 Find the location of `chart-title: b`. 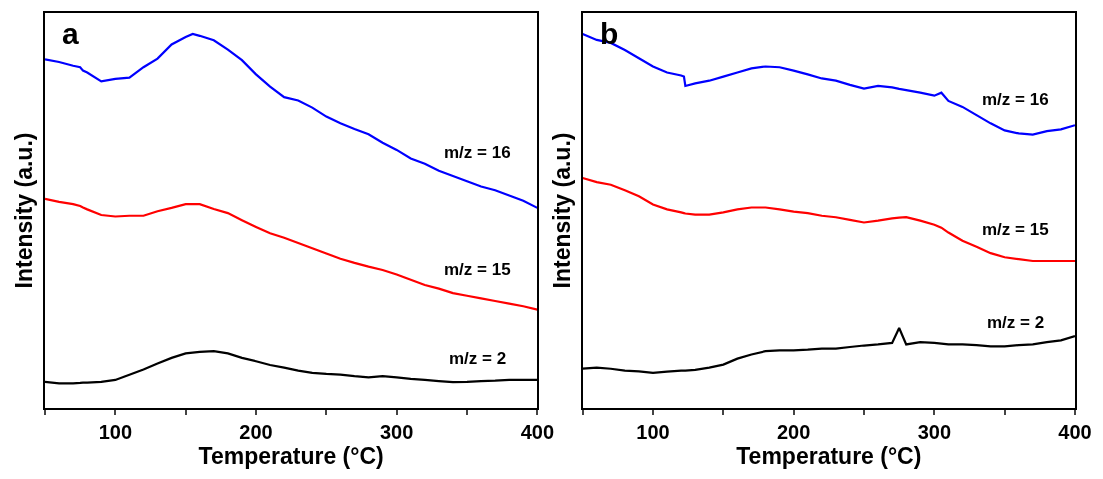

chart-title: b is located at coordinates (609, 33).